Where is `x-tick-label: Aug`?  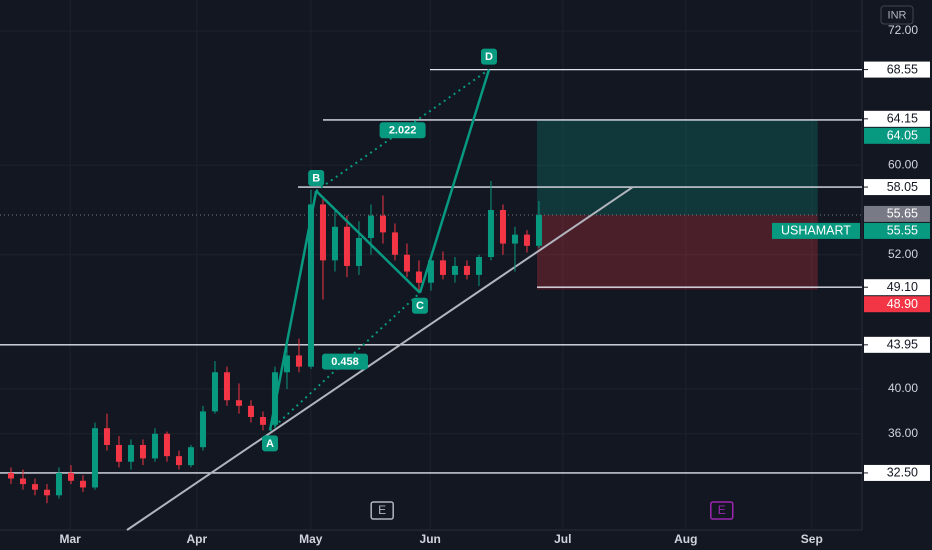 x-tick-label: Aug is located at coordinates (685, 539).